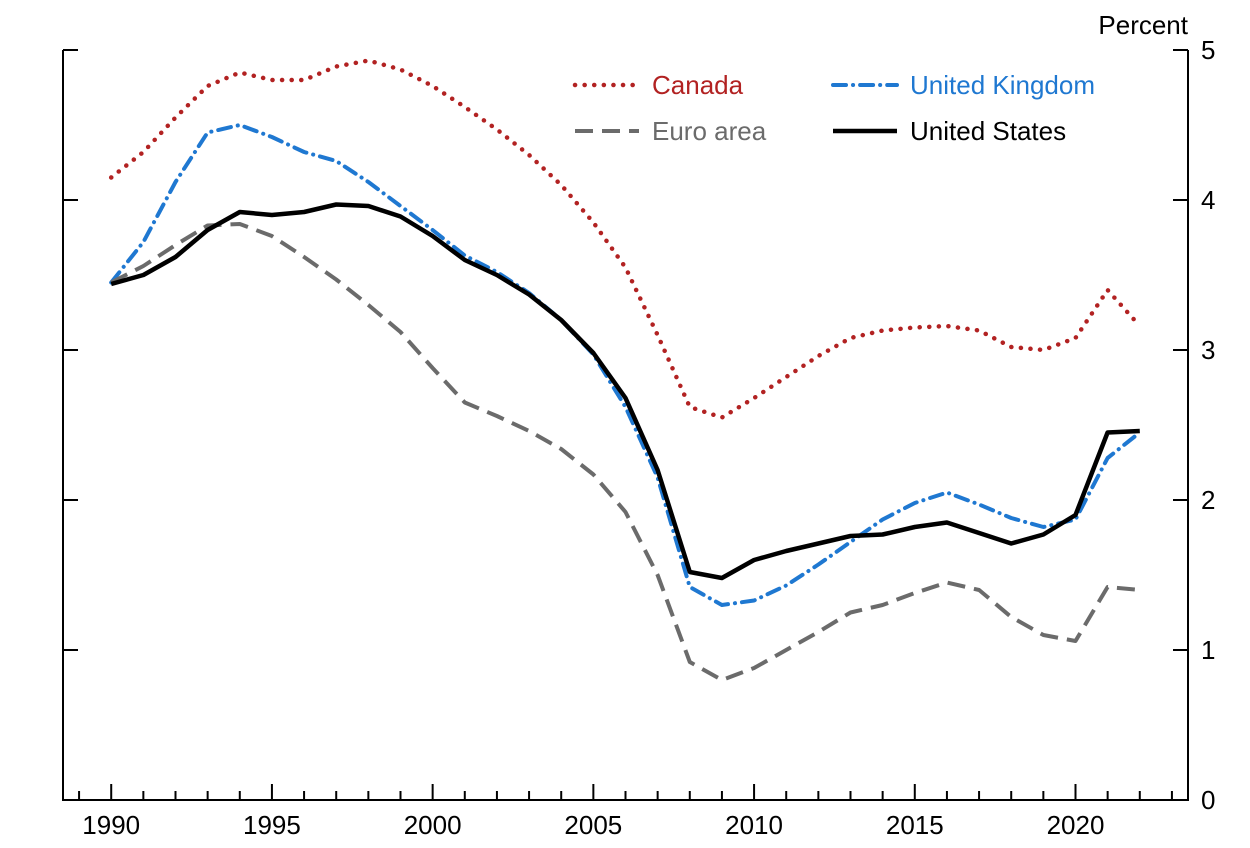 This screenshot has height=848, width=1250. Describe the element at coordinates (593, 825) in the screenshot. I see `x-tick-label: 2005` at that location.